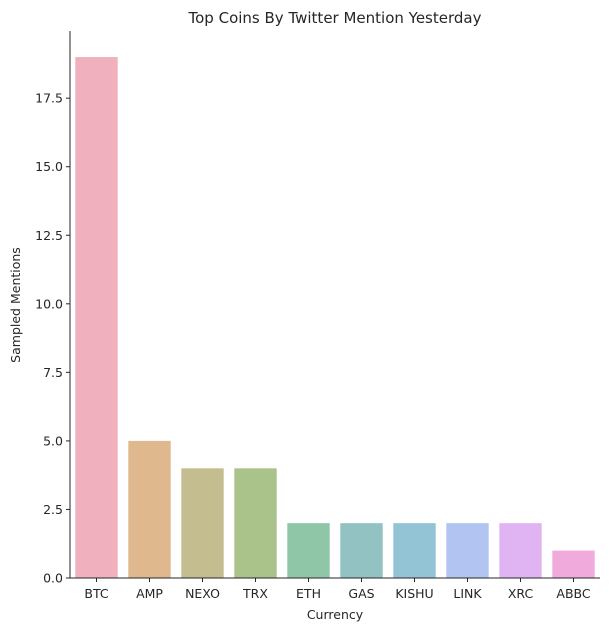 The width and height of the screenshot is (609, 631). Describe the element at coordinates (52, 338) in the screenshot. I see `y-axis-ticks: 0.0 2.5 5.0 7.5 10.0 12.5 15.0 17.5` at that location.